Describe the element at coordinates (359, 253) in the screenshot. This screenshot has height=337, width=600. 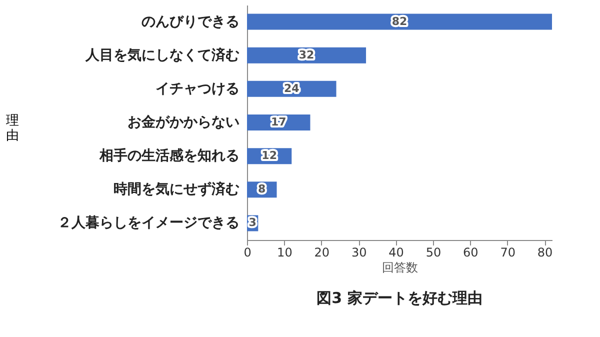
I see `x-tick-label: 30` at that location.